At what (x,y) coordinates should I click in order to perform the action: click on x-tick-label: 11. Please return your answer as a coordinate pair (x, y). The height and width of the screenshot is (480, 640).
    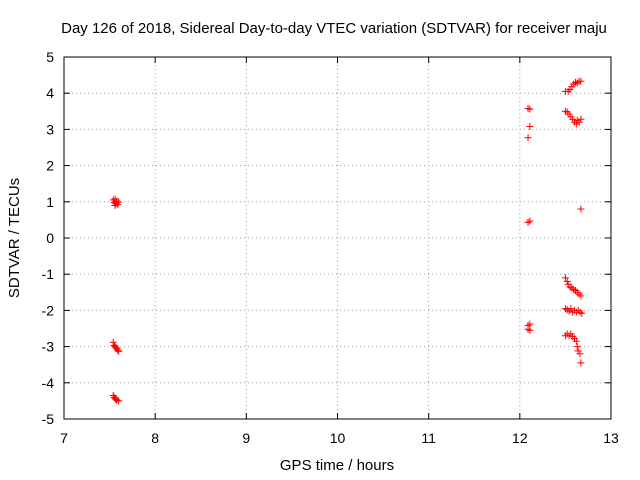
    Looking at the image, I should click on (428, 438).